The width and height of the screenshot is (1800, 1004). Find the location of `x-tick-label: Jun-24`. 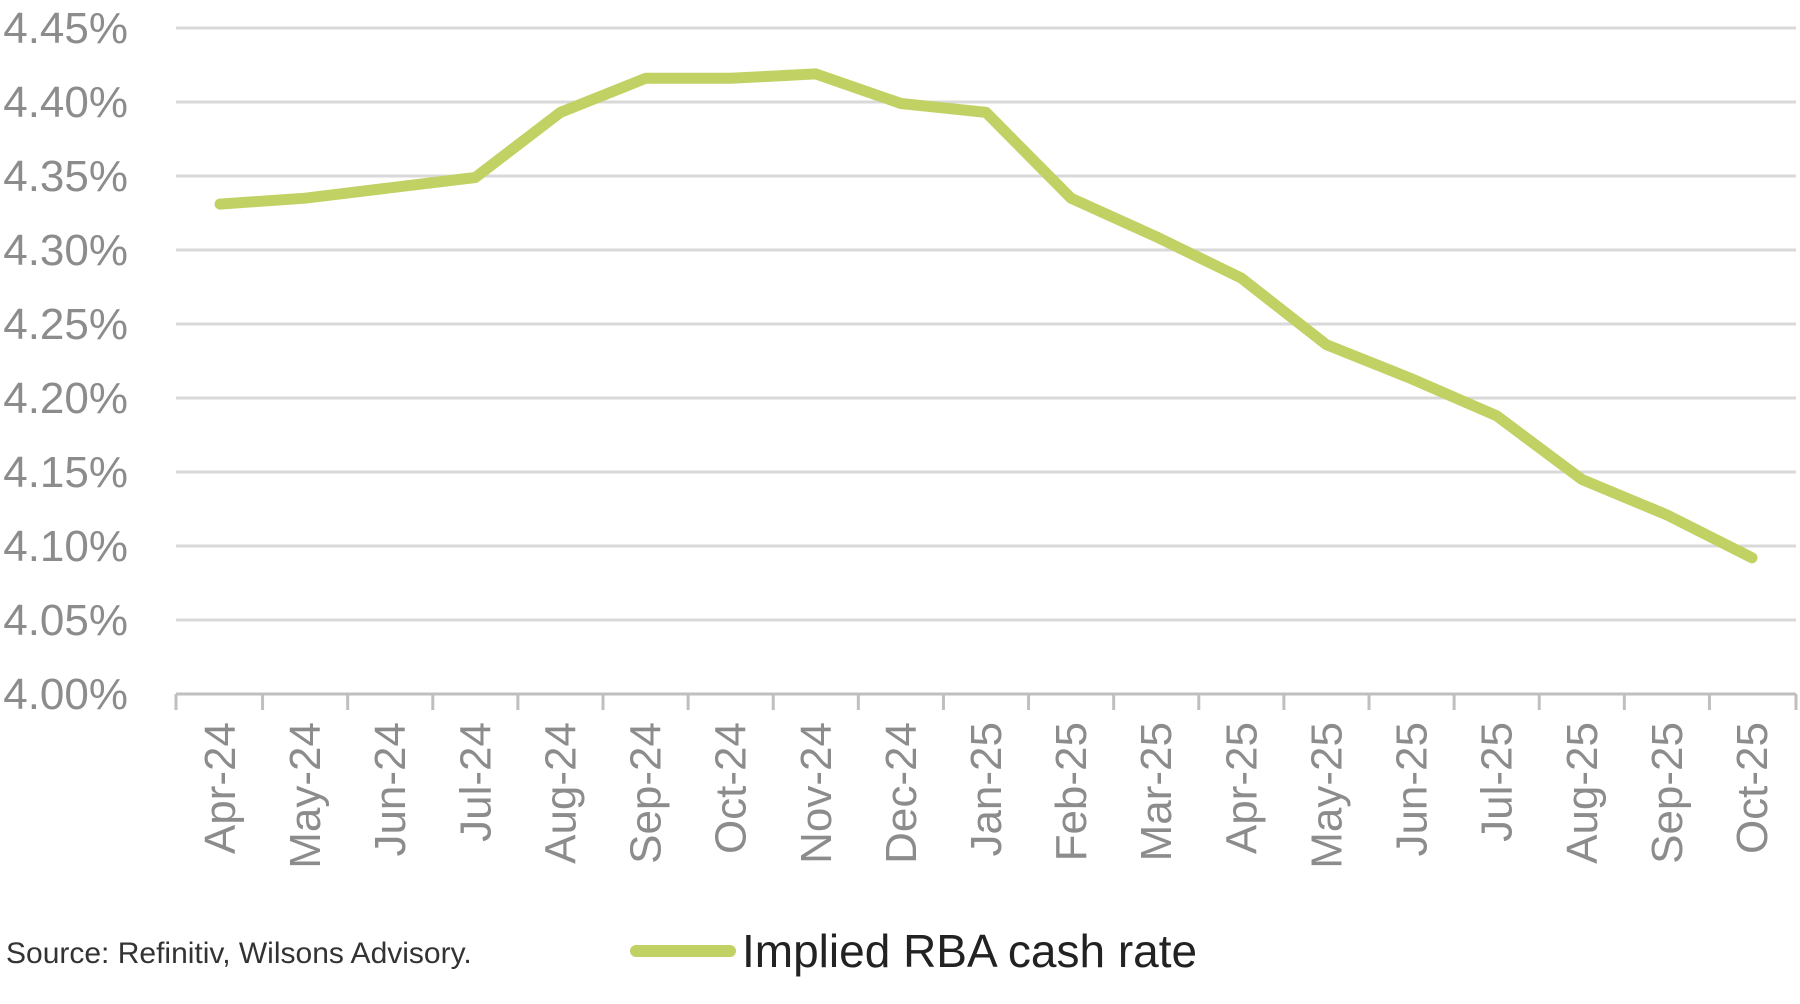

x-tick-label: Jun-24 is located at coordinates (390, 789).